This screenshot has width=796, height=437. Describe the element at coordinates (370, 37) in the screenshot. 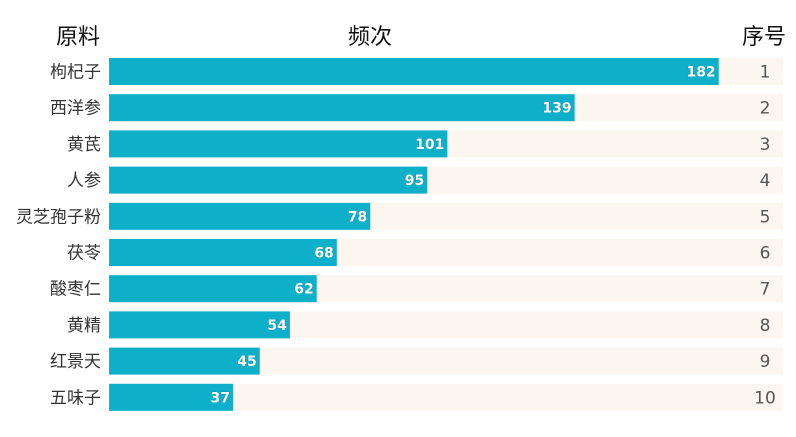

I see `header-frequency: 频次` at that location.